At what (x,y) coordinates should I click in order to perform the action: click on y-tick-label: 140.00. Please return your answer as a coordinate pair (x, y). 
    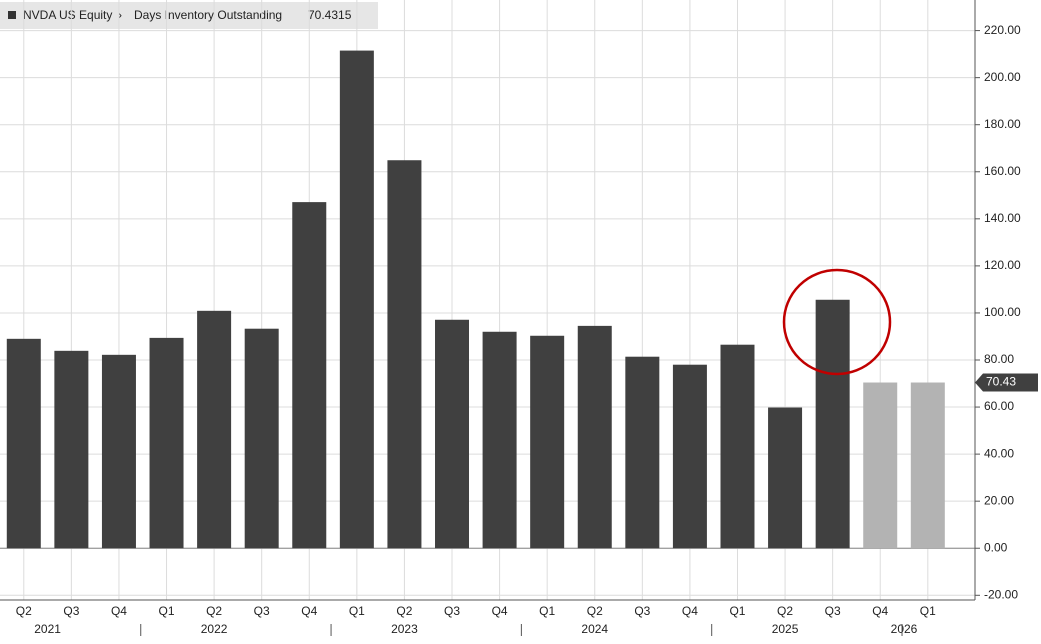
    Looking at the image, I should click on (1002, 218).